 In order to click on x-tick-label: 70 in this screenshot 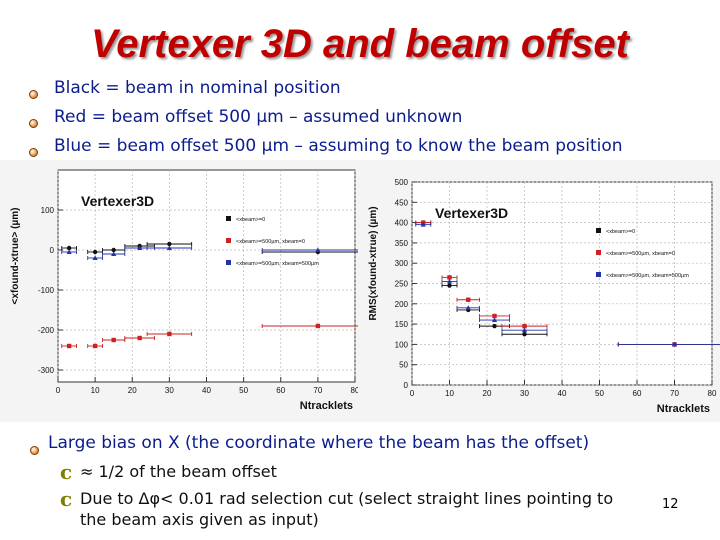, I will do `click(317, 390)`.